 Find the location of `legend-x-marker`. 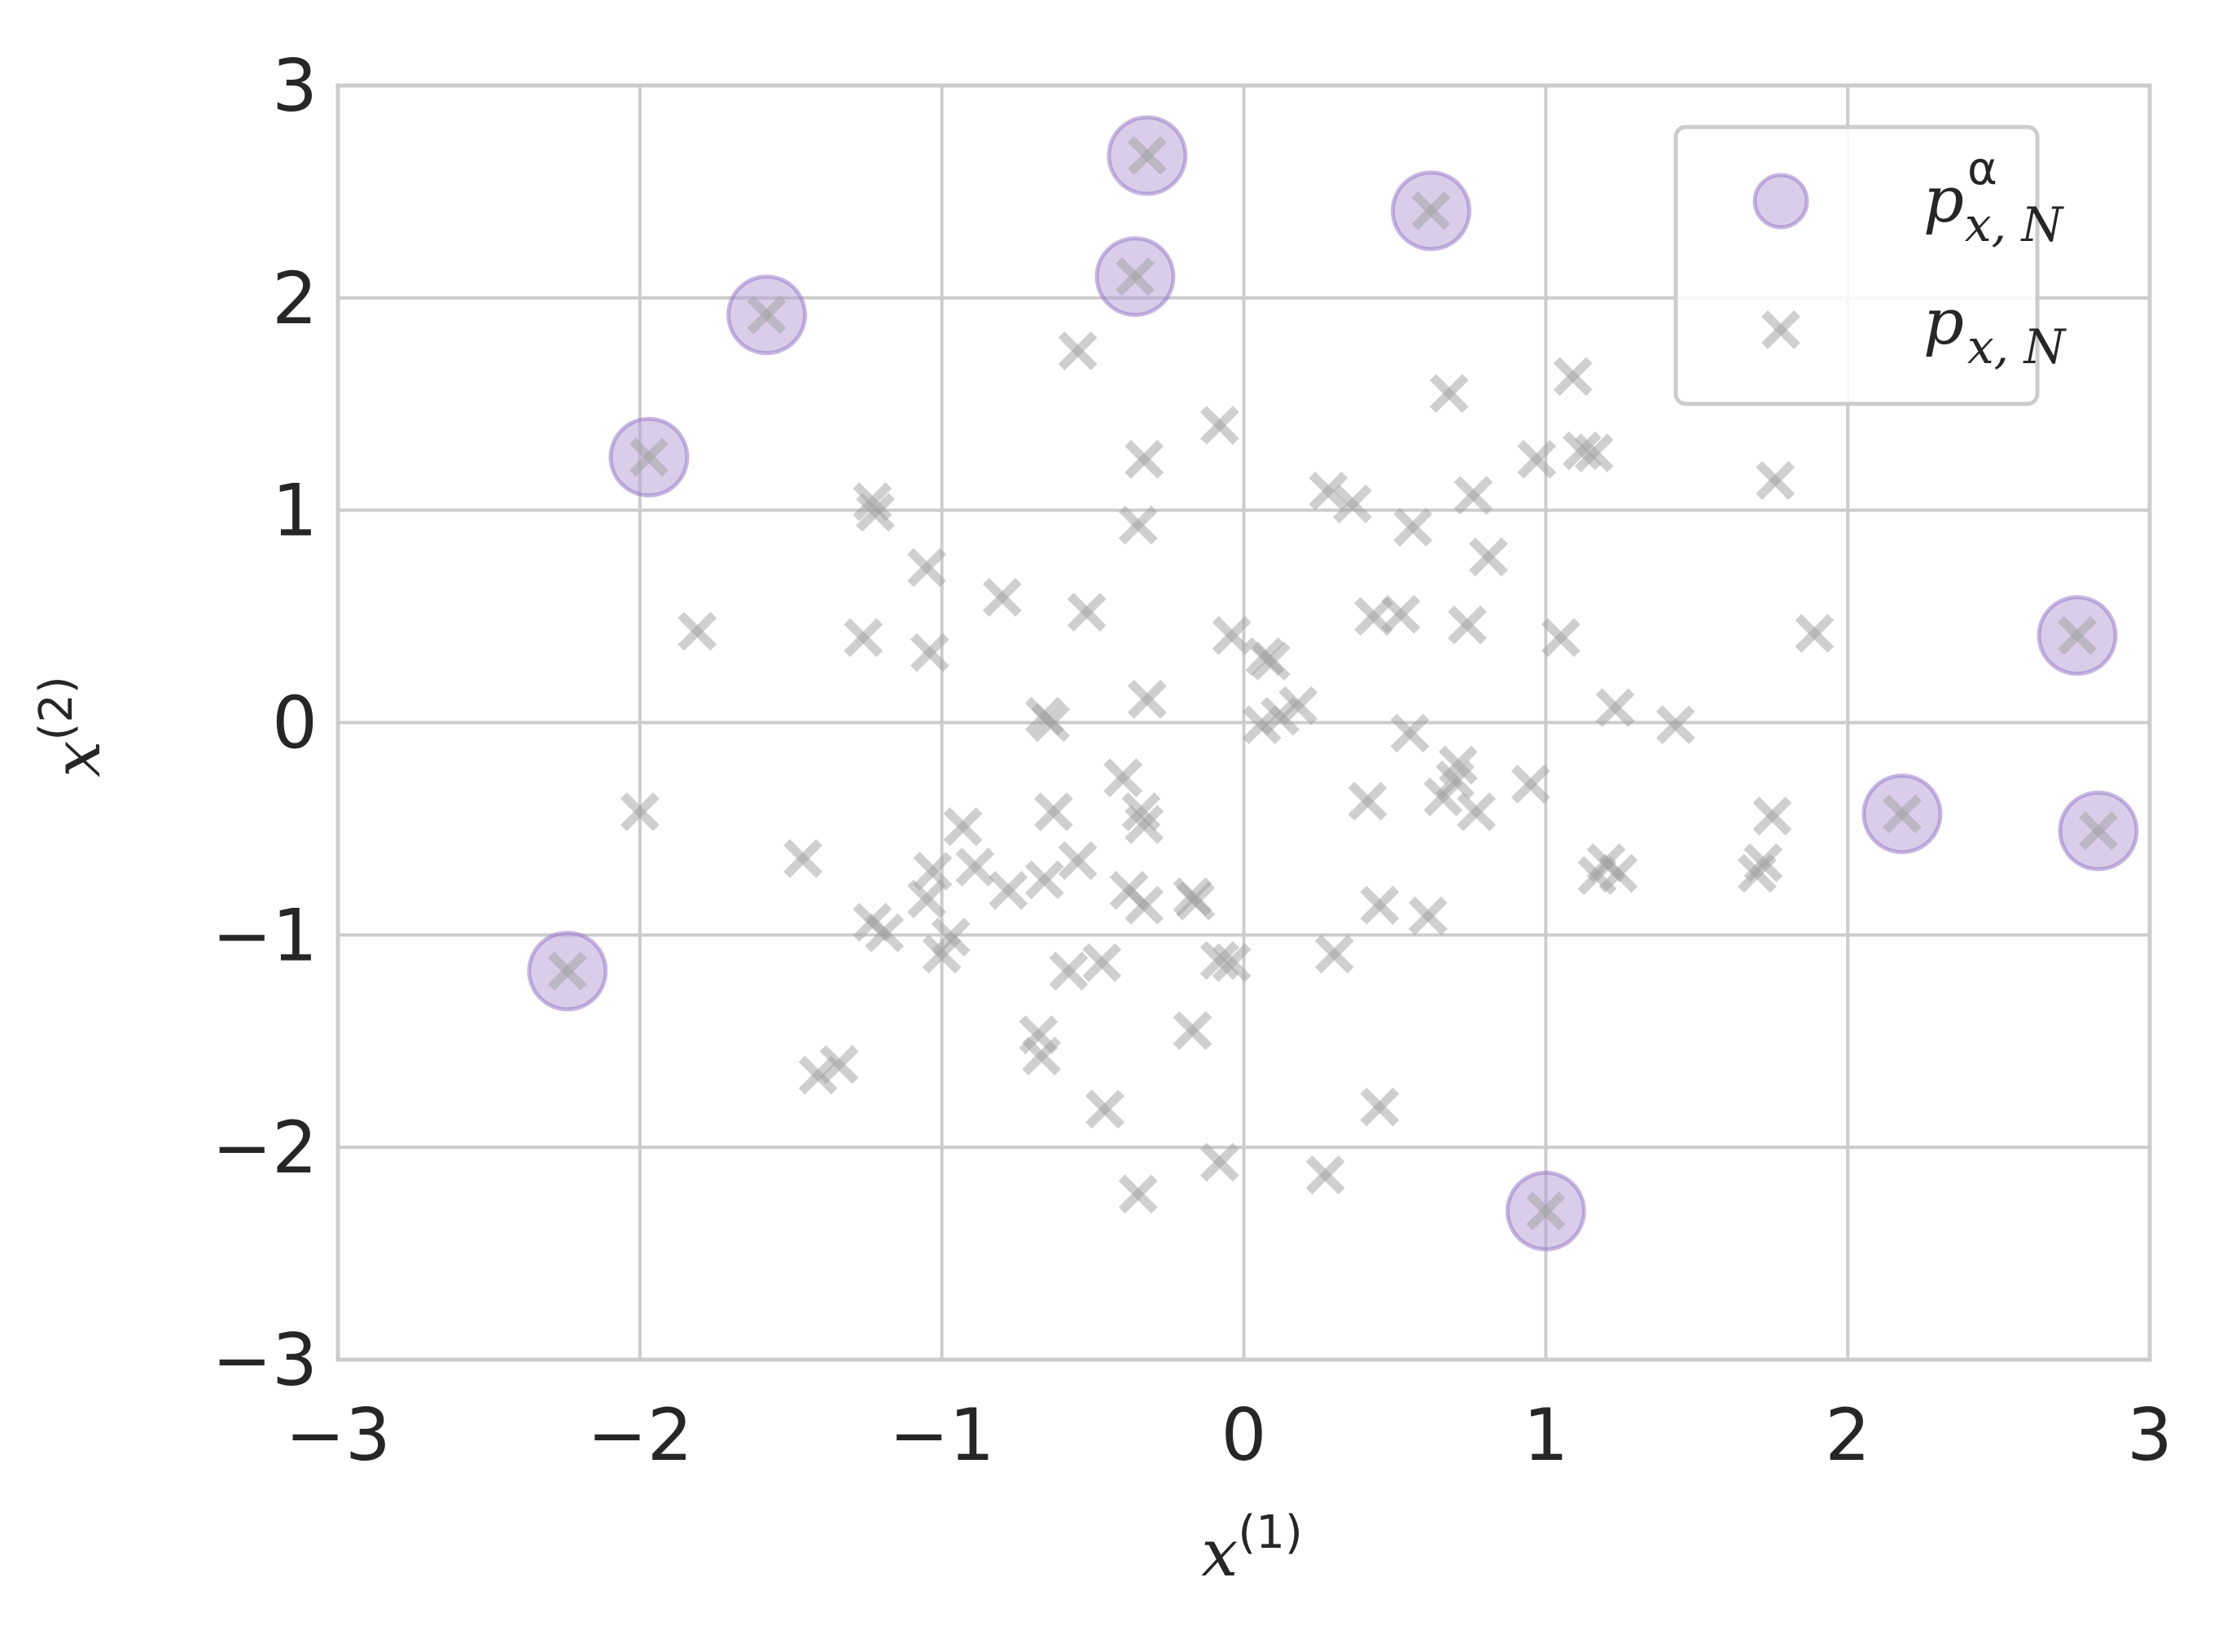

legend-x-marker is located at coordinates (1781, 329).